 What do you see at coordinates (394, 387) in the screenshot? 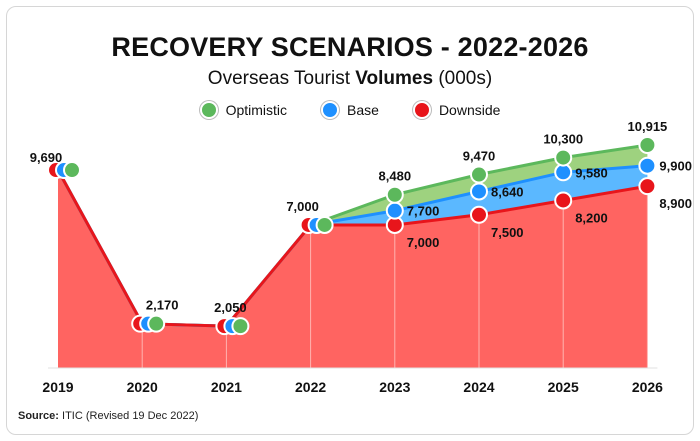
I see `x-tick-label: 2023` at bounding box center [394, 387].